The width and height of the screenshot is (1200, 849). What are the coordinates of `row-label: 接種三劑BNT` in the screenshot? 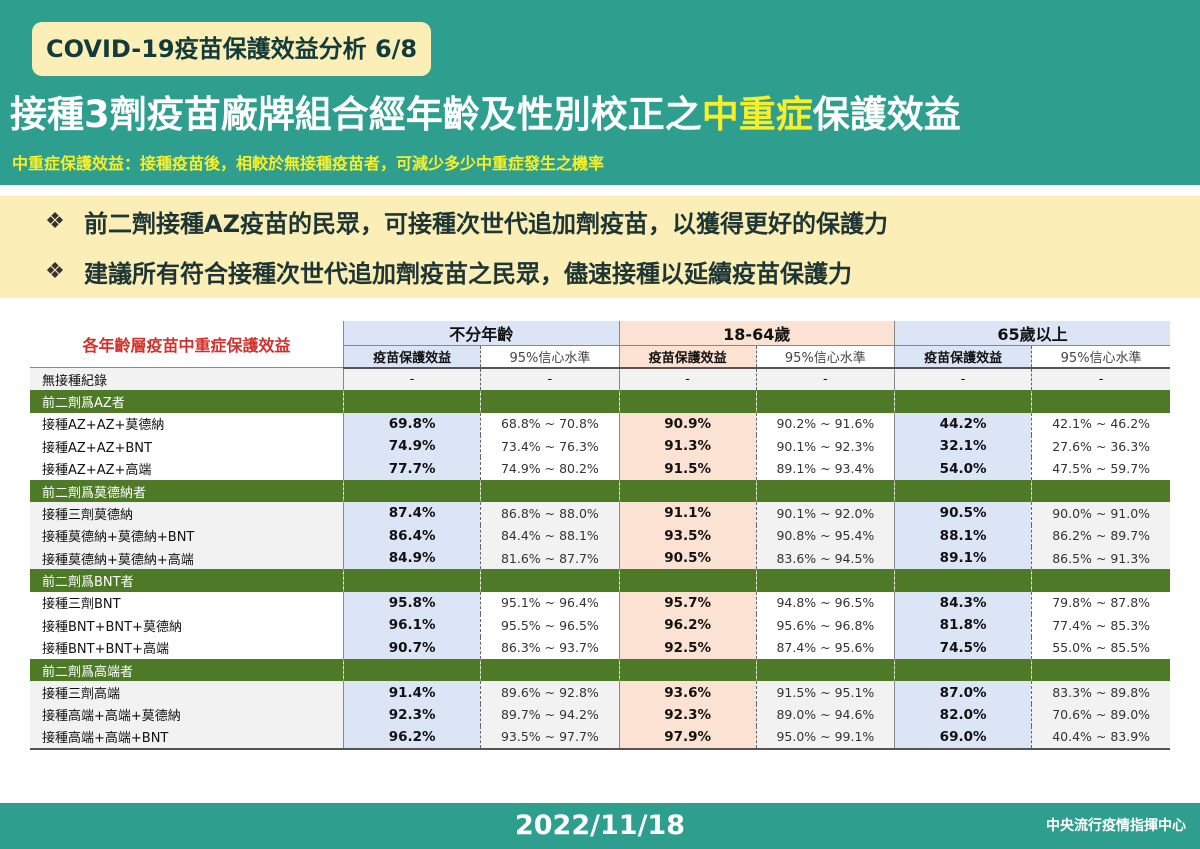 It's located at (187, 603).